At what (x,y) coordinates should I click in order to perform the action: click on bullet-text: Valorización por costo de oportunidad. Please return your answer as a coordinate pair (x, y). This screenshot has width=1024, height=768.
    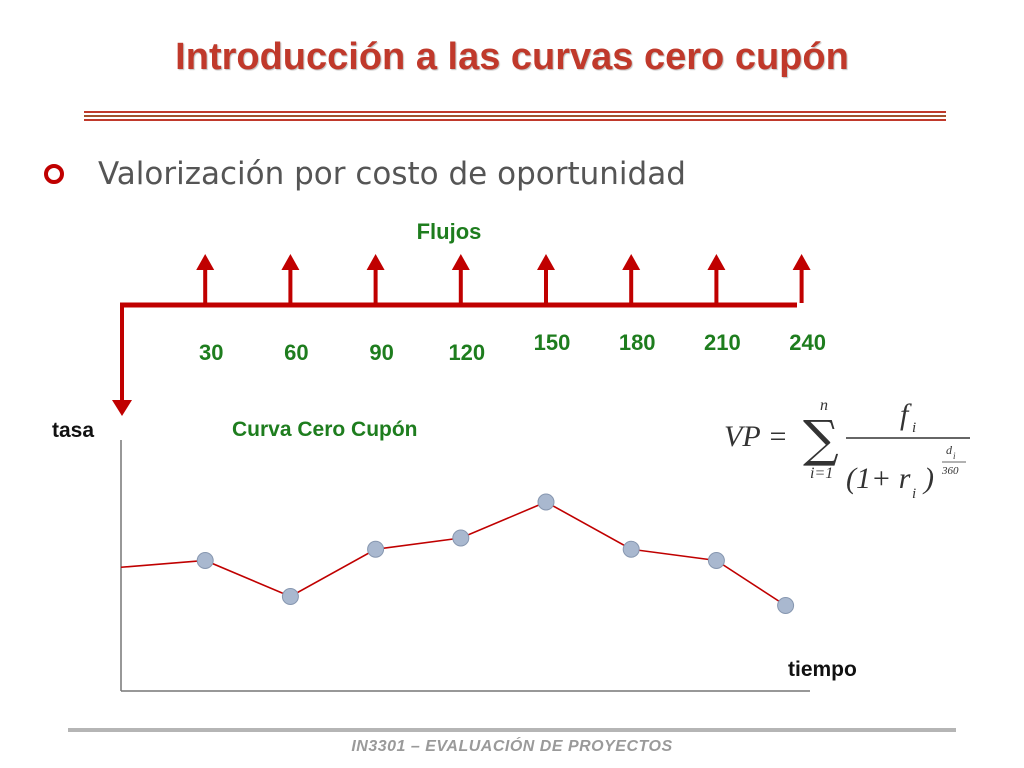
    Looking at the image, I should click on (392, 174).